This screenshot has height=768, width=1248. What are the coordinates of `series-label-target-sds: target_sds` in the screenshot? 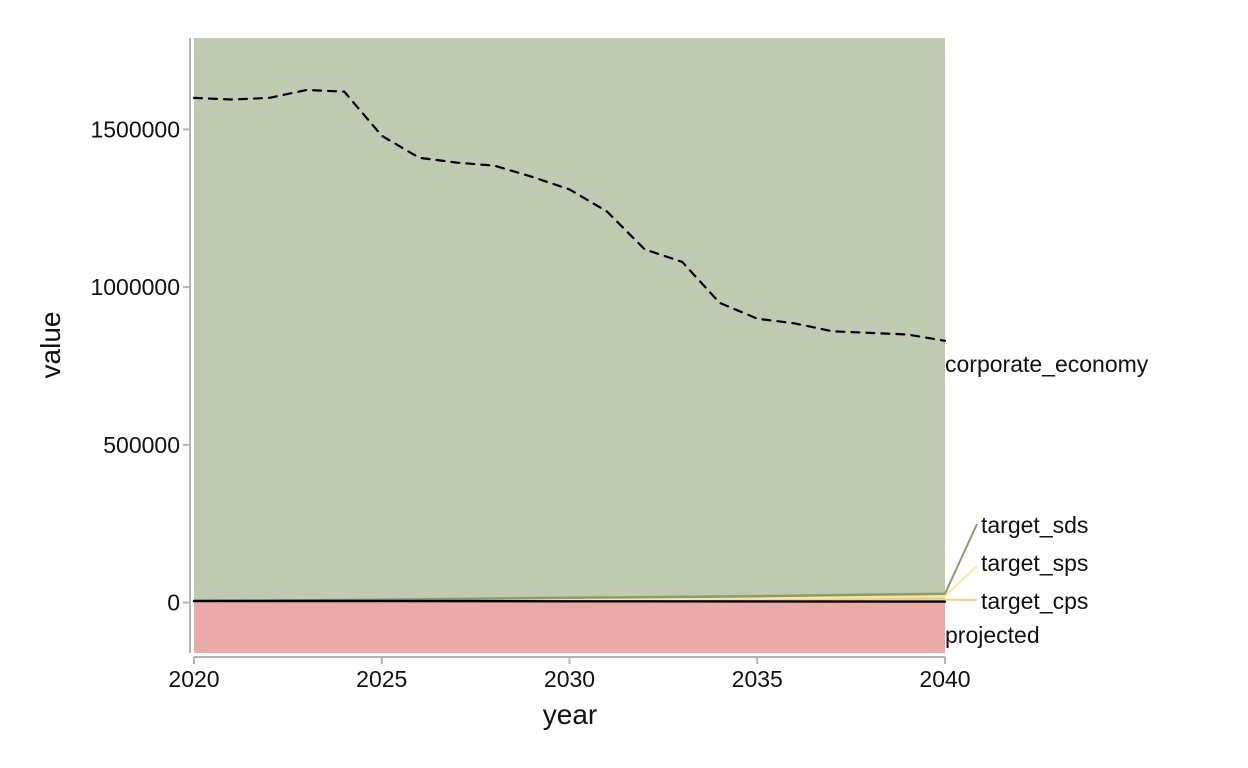 It's located at (1034, 525).